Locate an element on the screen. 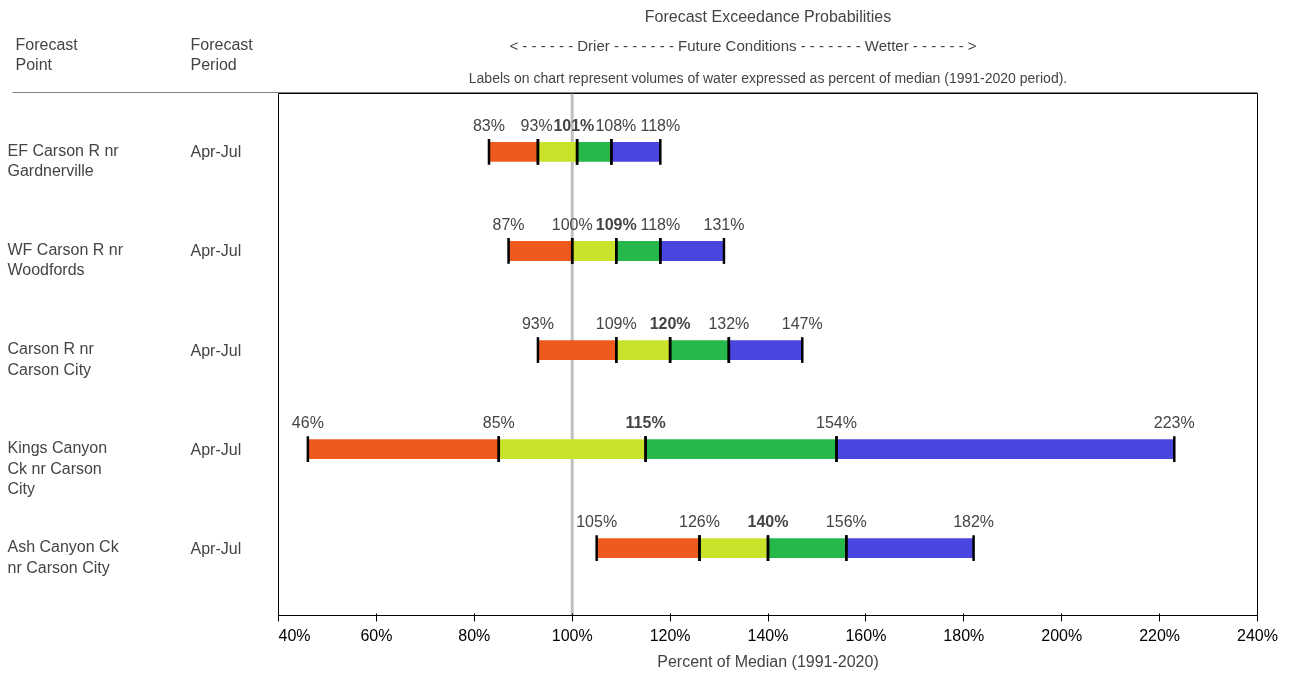  x-tick-label: 240% is located at coordinates (1257, 635).